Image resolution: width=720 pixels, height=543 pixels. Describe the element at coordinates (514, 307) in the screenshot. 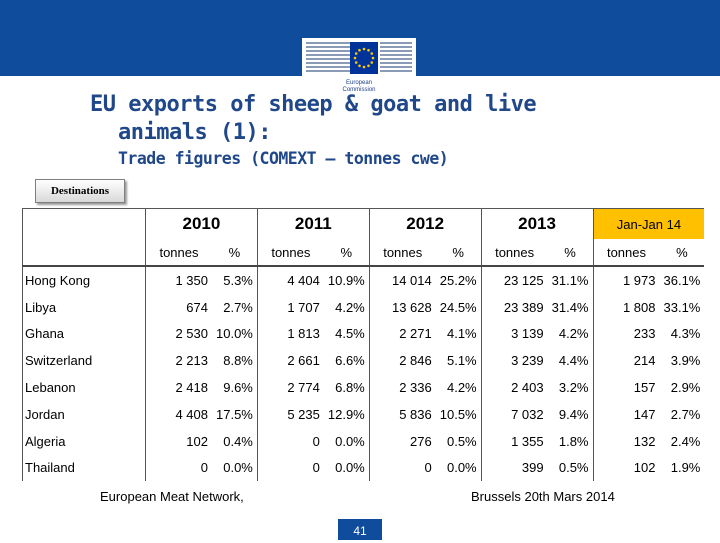

I see `tonnes-cell: 23 389` at that location.